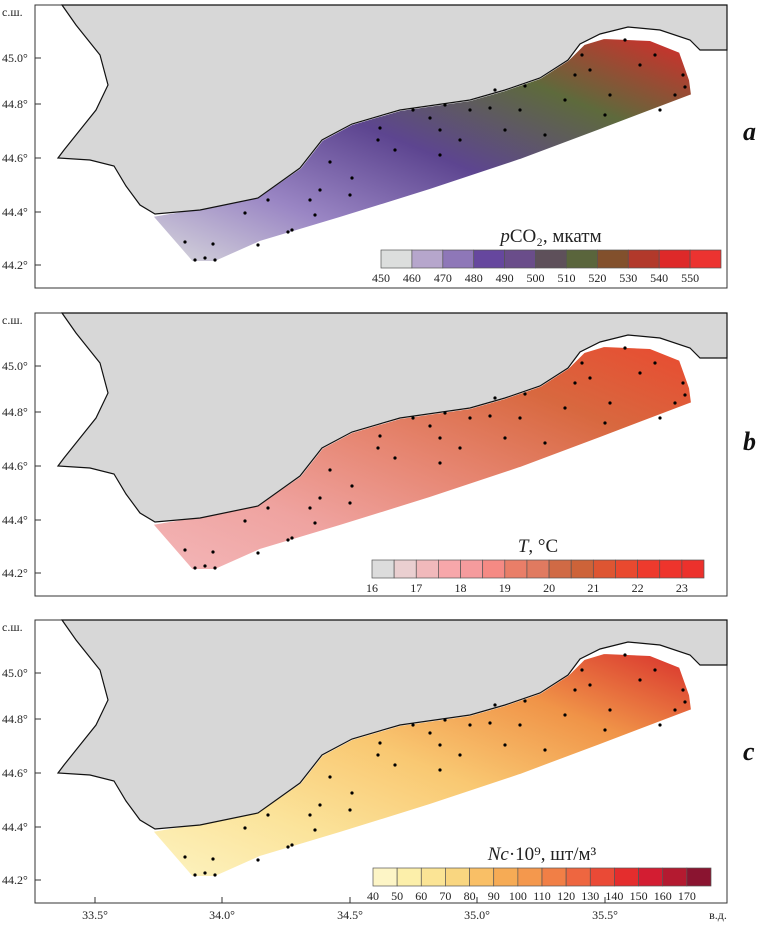 The width and height of the screenshot is (760, 930). Describe the element at coordinates (566, 278) in the screenshot. I see `legend-tick-label: 510` at that location.